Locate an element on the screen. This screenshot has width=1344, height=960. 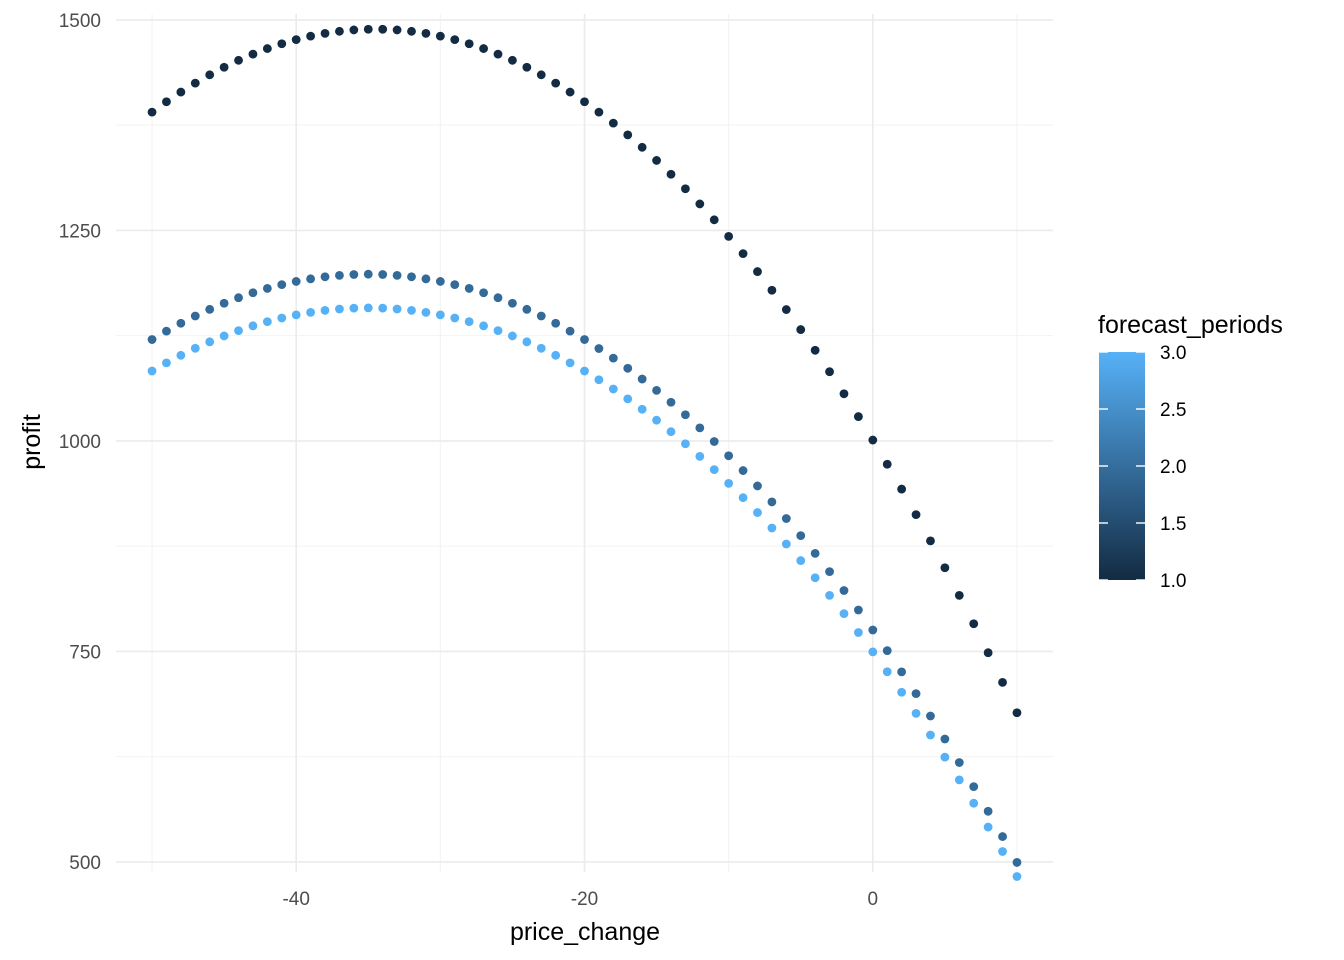
legend-title: forecast_periods is located at coordinates (1190, 325).